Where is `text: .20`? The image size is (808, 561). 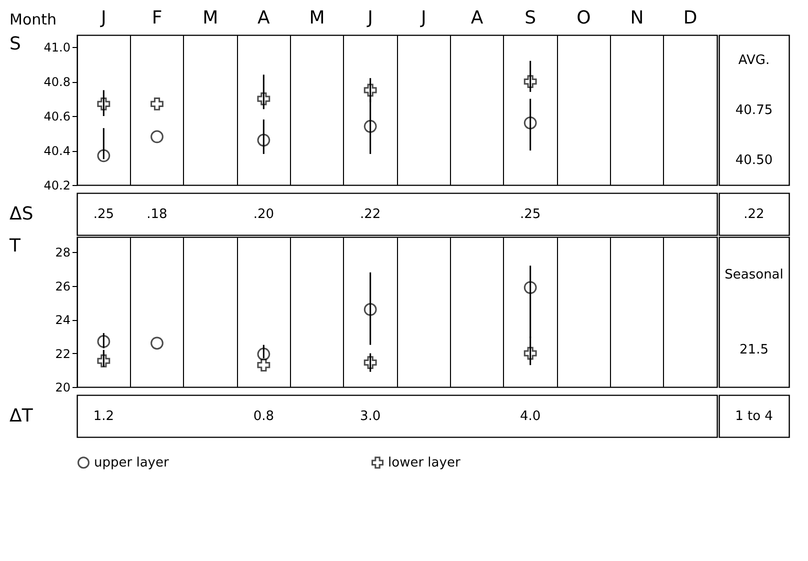 text: .20 is located at coordinates (263, 214).